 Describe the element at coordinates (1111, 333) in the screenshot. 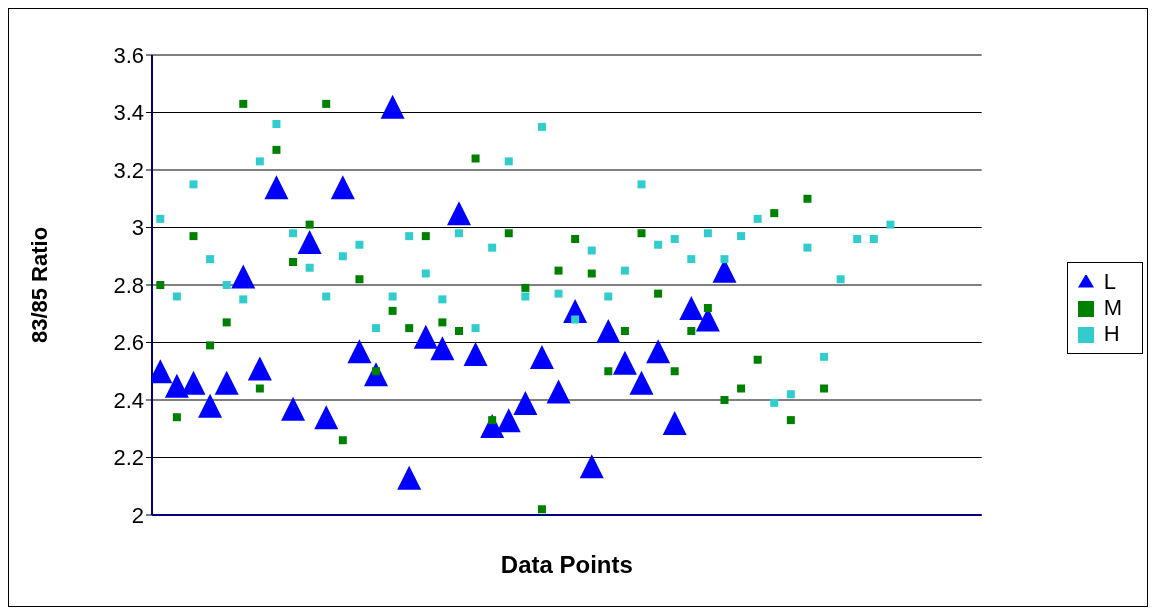

I see `legend-label: H` at that location.